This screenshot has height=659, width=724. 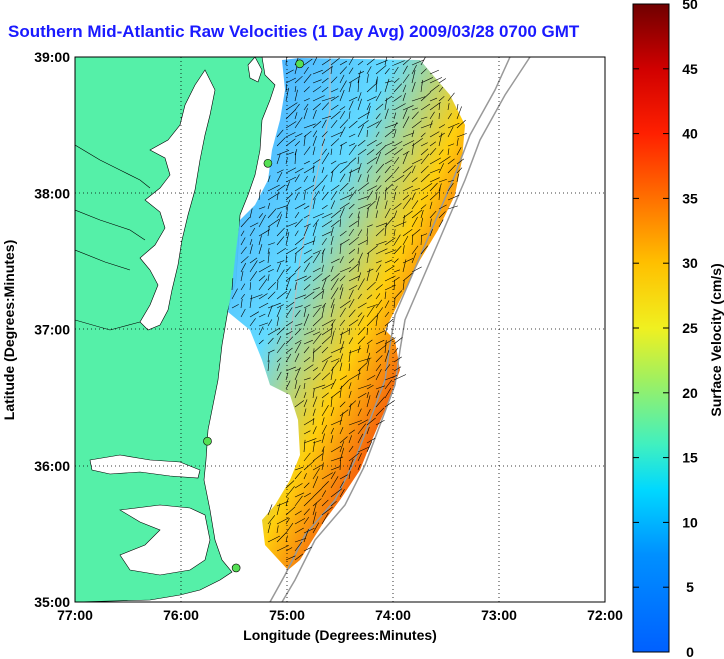 What do you see at coordinates (690, 69) in the screenshot?
I see `colorbar-tick-label: 45` at bounding box center [690, 69].